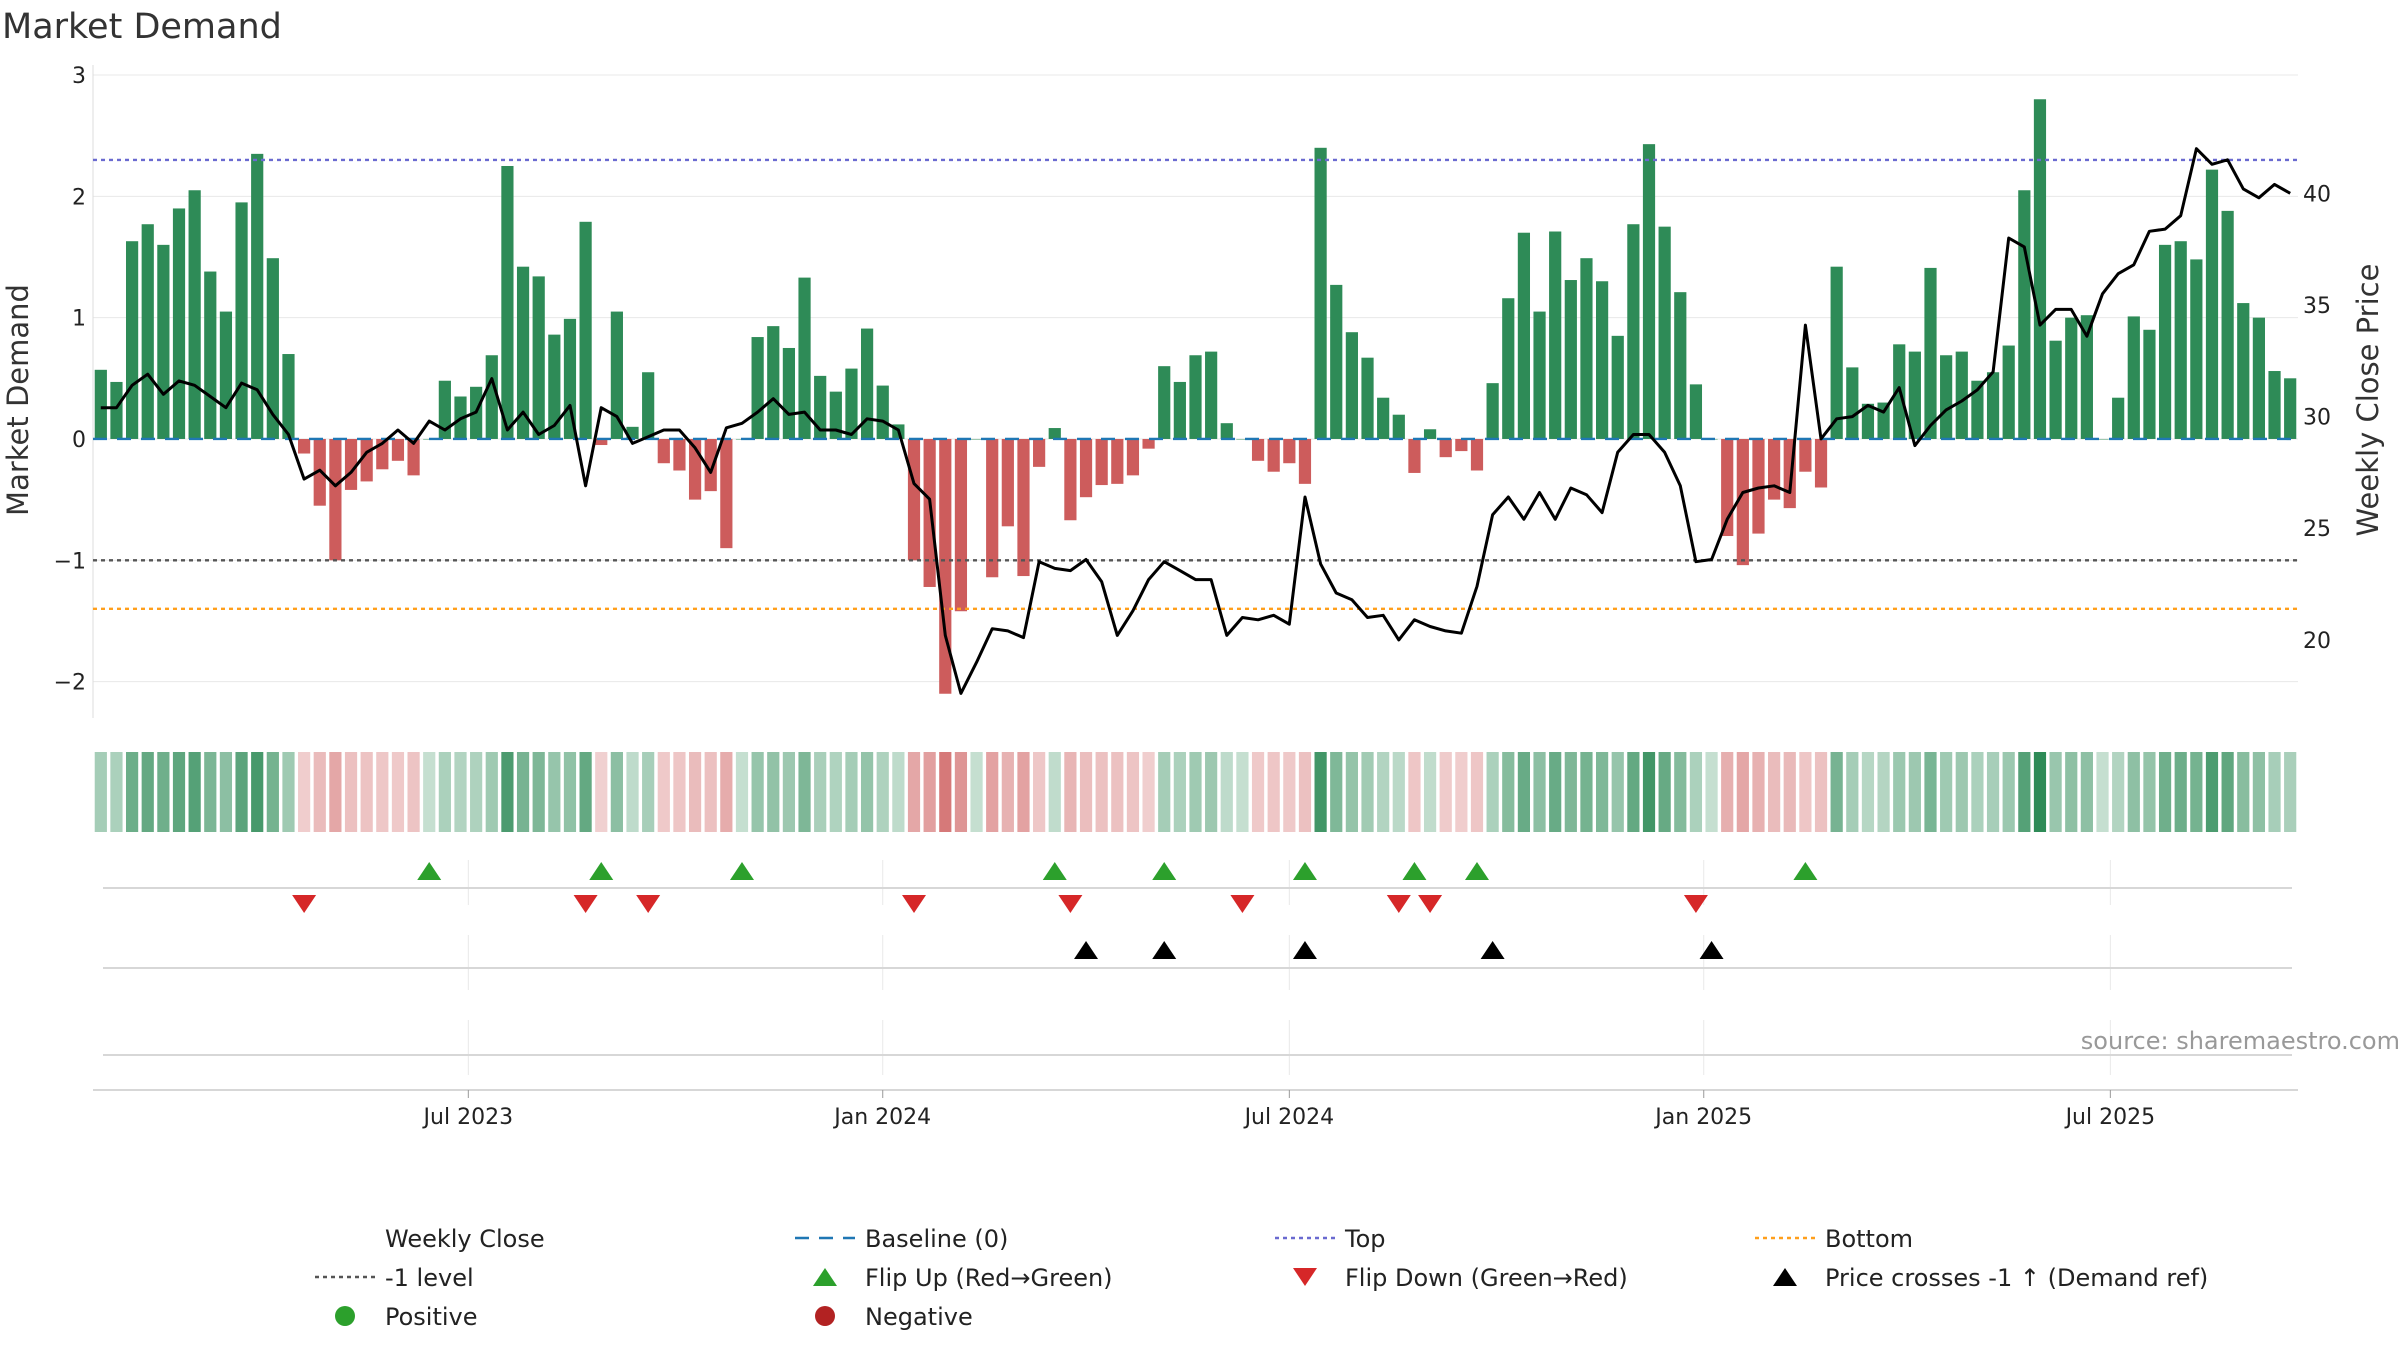  I want to click on left-tick-label: −2, so click(70, 683).